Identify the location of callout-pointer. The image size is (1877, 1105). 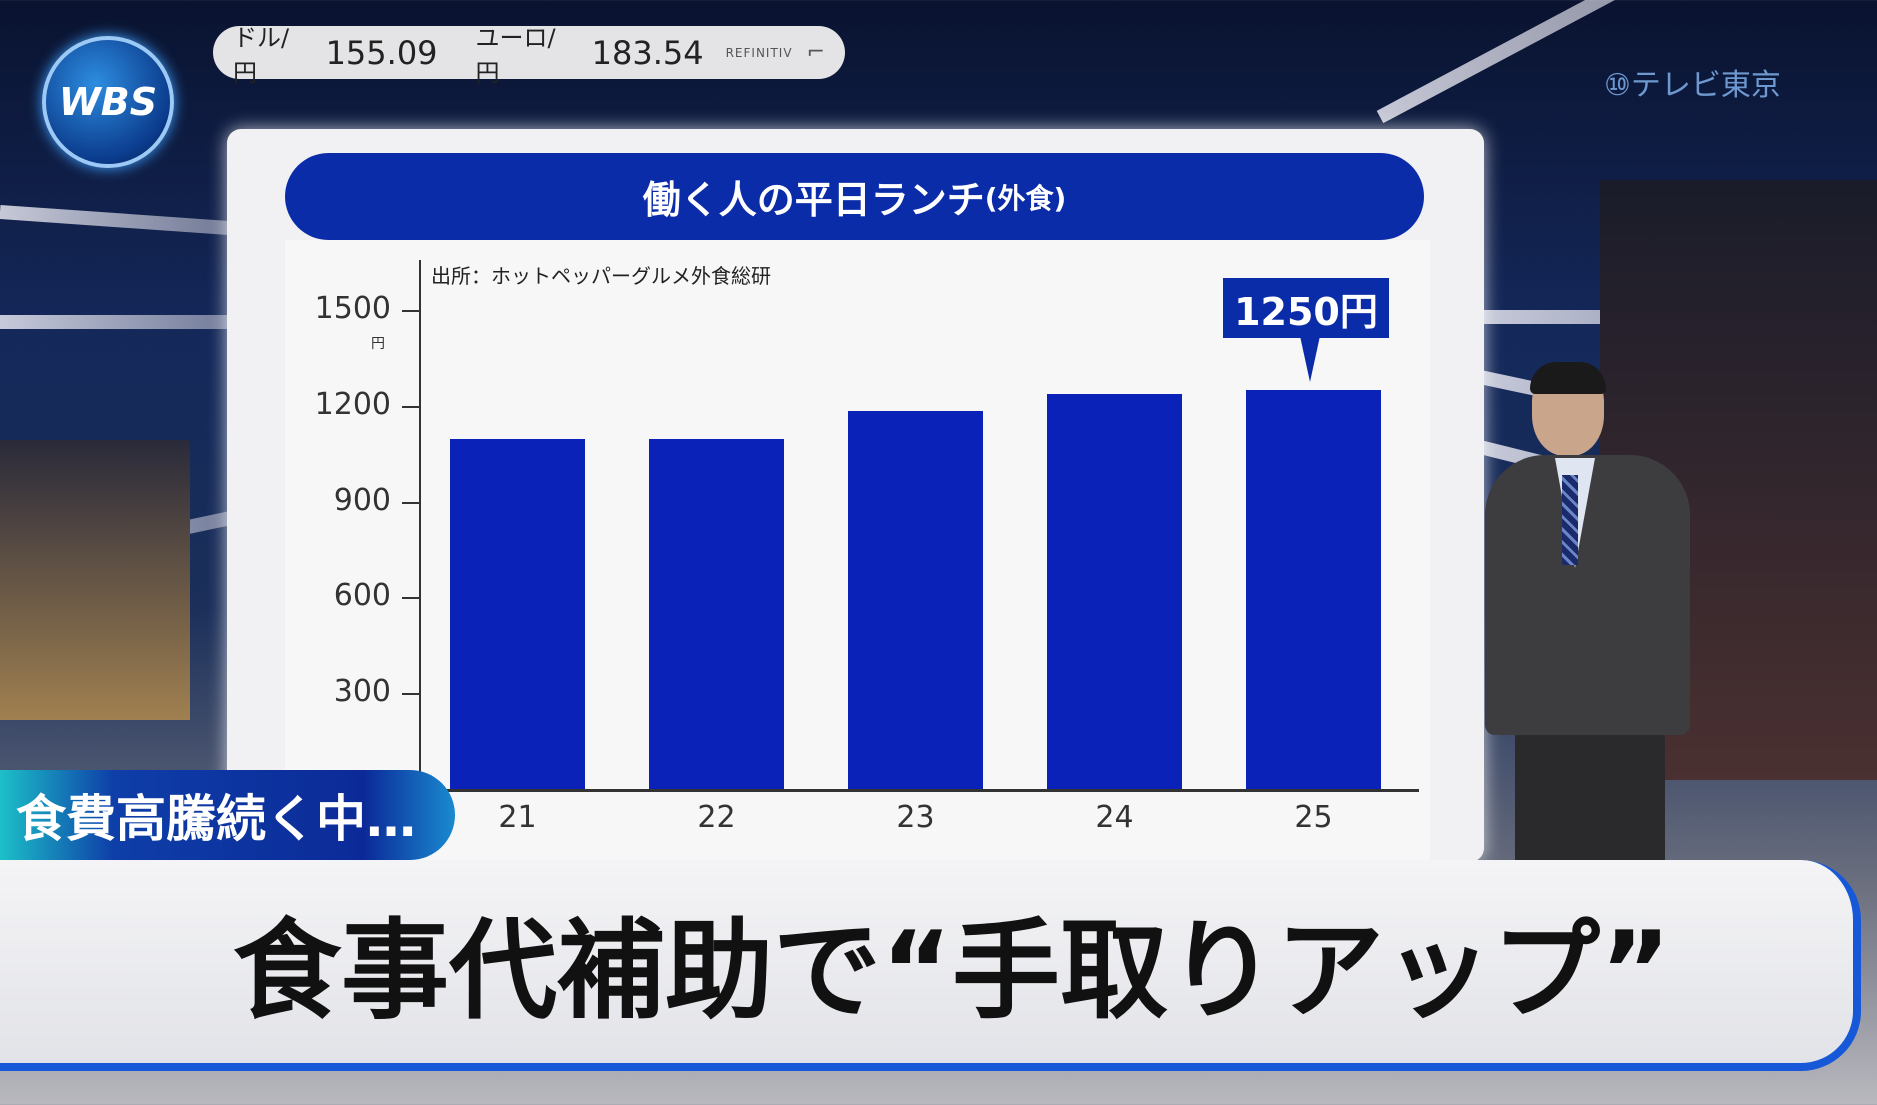
(1310, 359).